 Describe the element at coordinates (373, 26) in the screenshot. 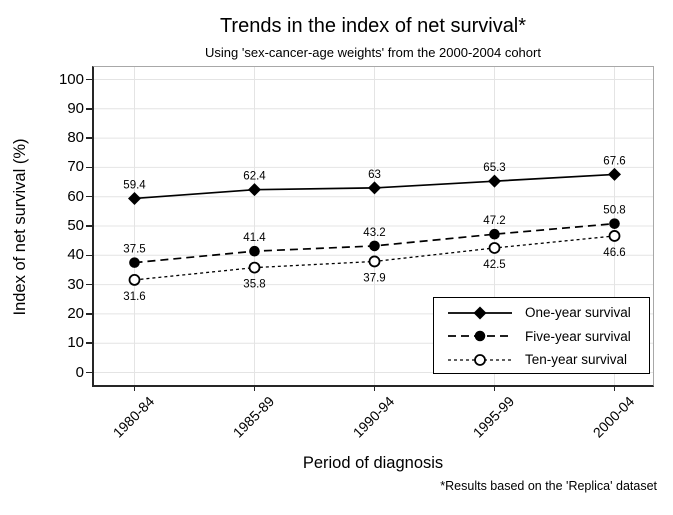

I see `chart-title: Trends in the index of net survival*` at that location.